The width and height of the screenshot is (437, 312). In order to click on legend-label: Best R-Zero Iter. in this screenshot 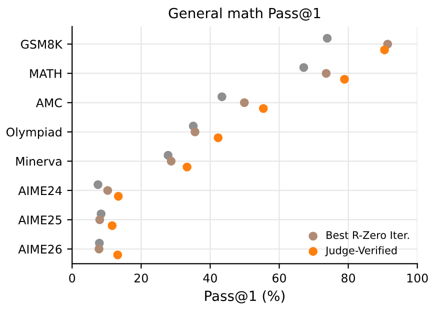, I will do `click(367, 235)`.